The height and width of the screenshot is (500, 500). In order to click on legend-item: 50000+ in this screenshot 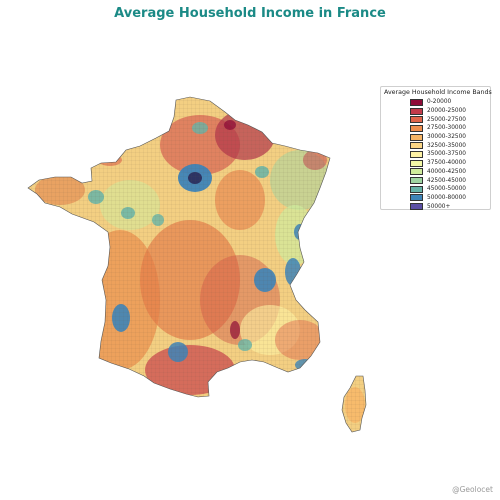, I will do `click(435, 206)`.